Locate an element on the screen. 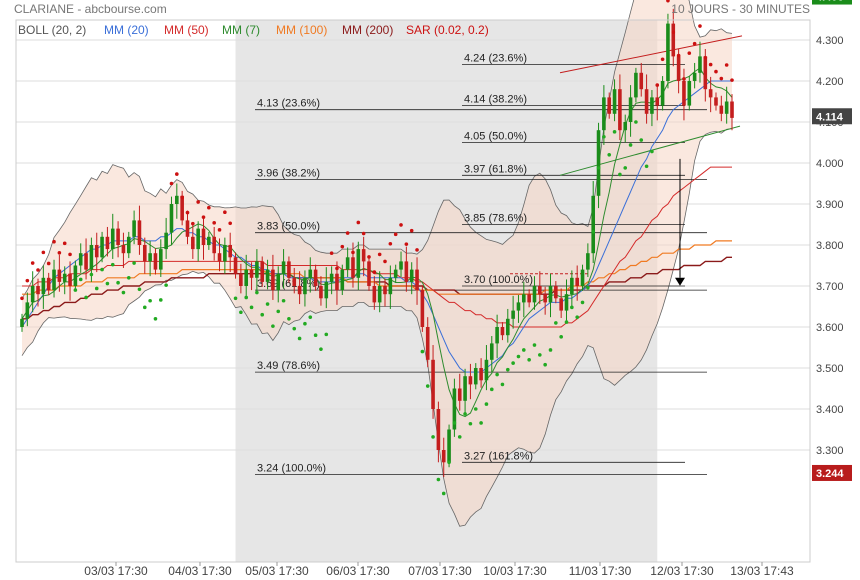 This screenshot has width=860, height=580. chart-period-label: 10 JOURS - 30 MINUTES is located at coordinates (740, 9).